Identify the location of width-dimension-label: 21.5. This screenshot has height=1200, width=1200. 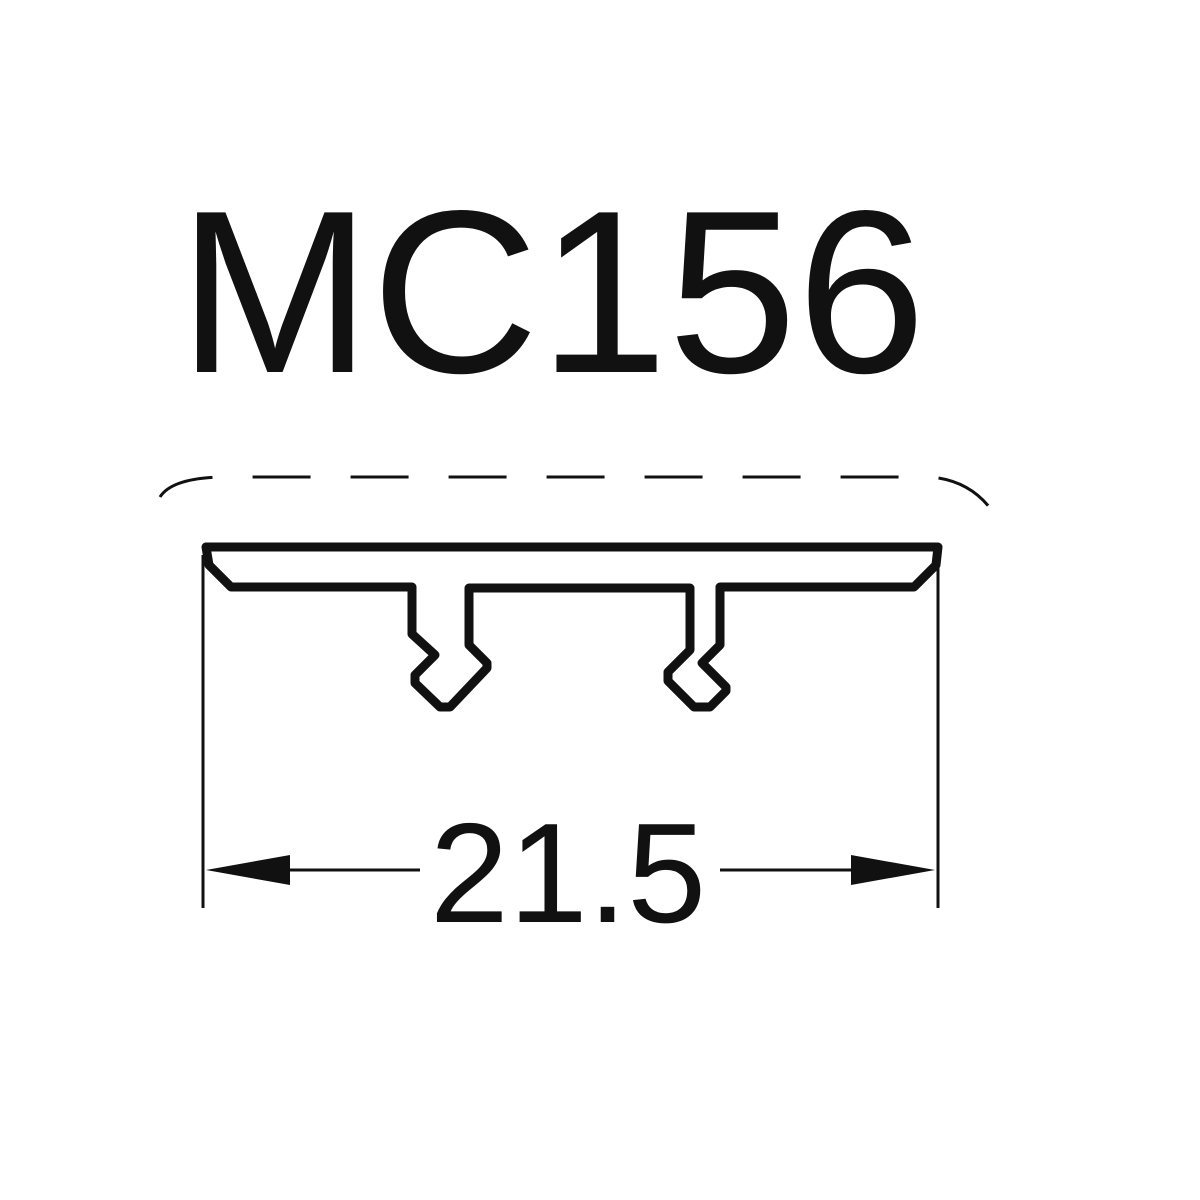
(568, 873).